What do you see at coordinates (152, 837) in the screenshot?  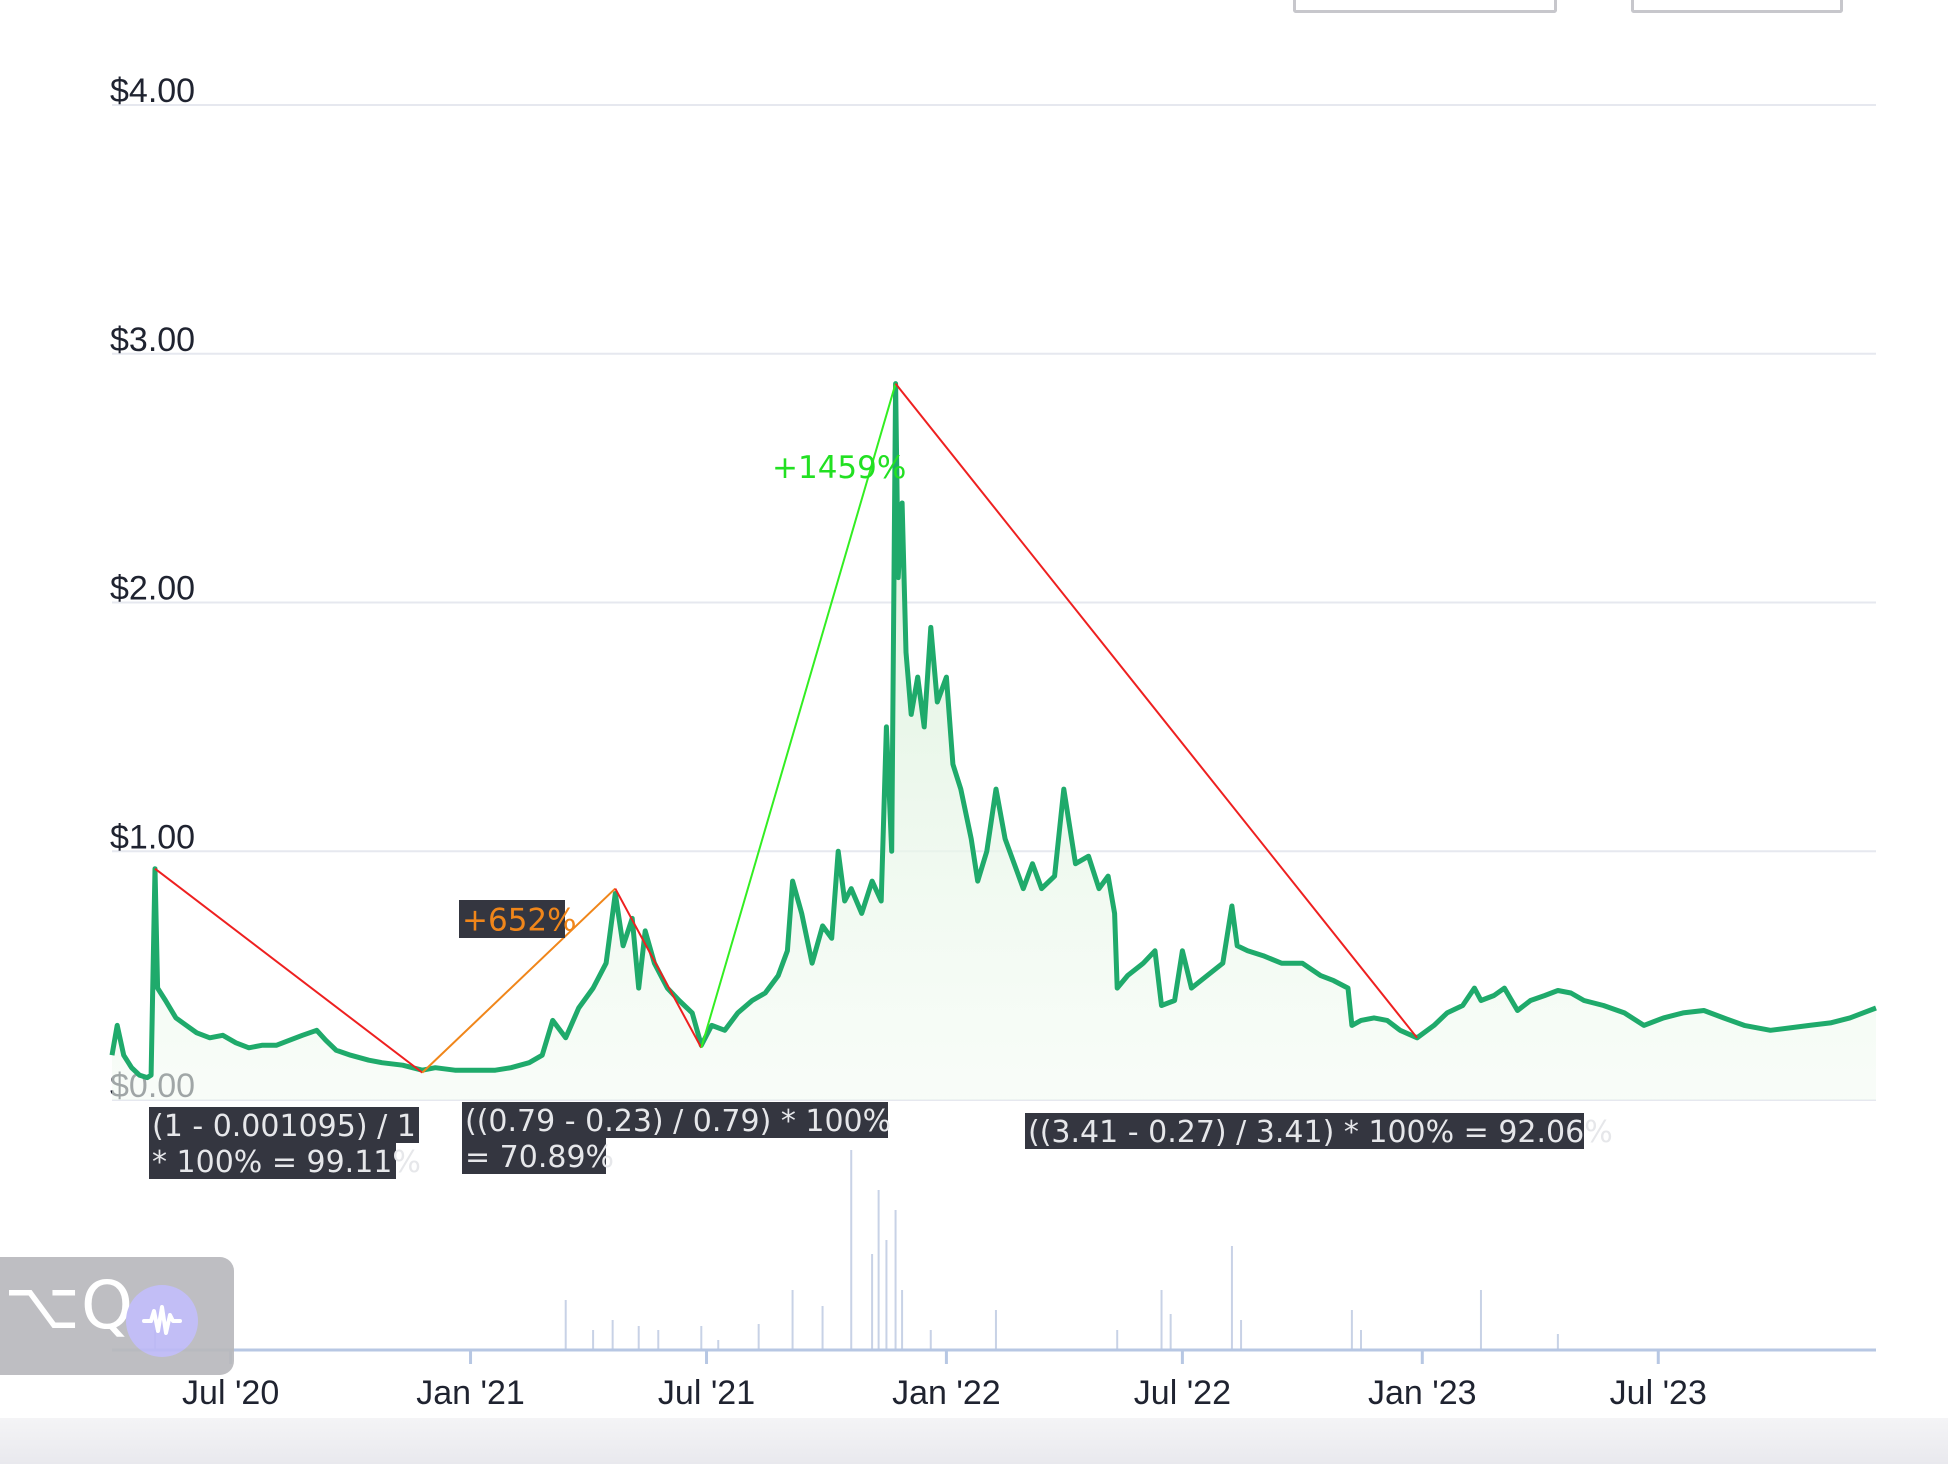 I see `y-tick-label: $1.00` at bounding box center [152, 837].